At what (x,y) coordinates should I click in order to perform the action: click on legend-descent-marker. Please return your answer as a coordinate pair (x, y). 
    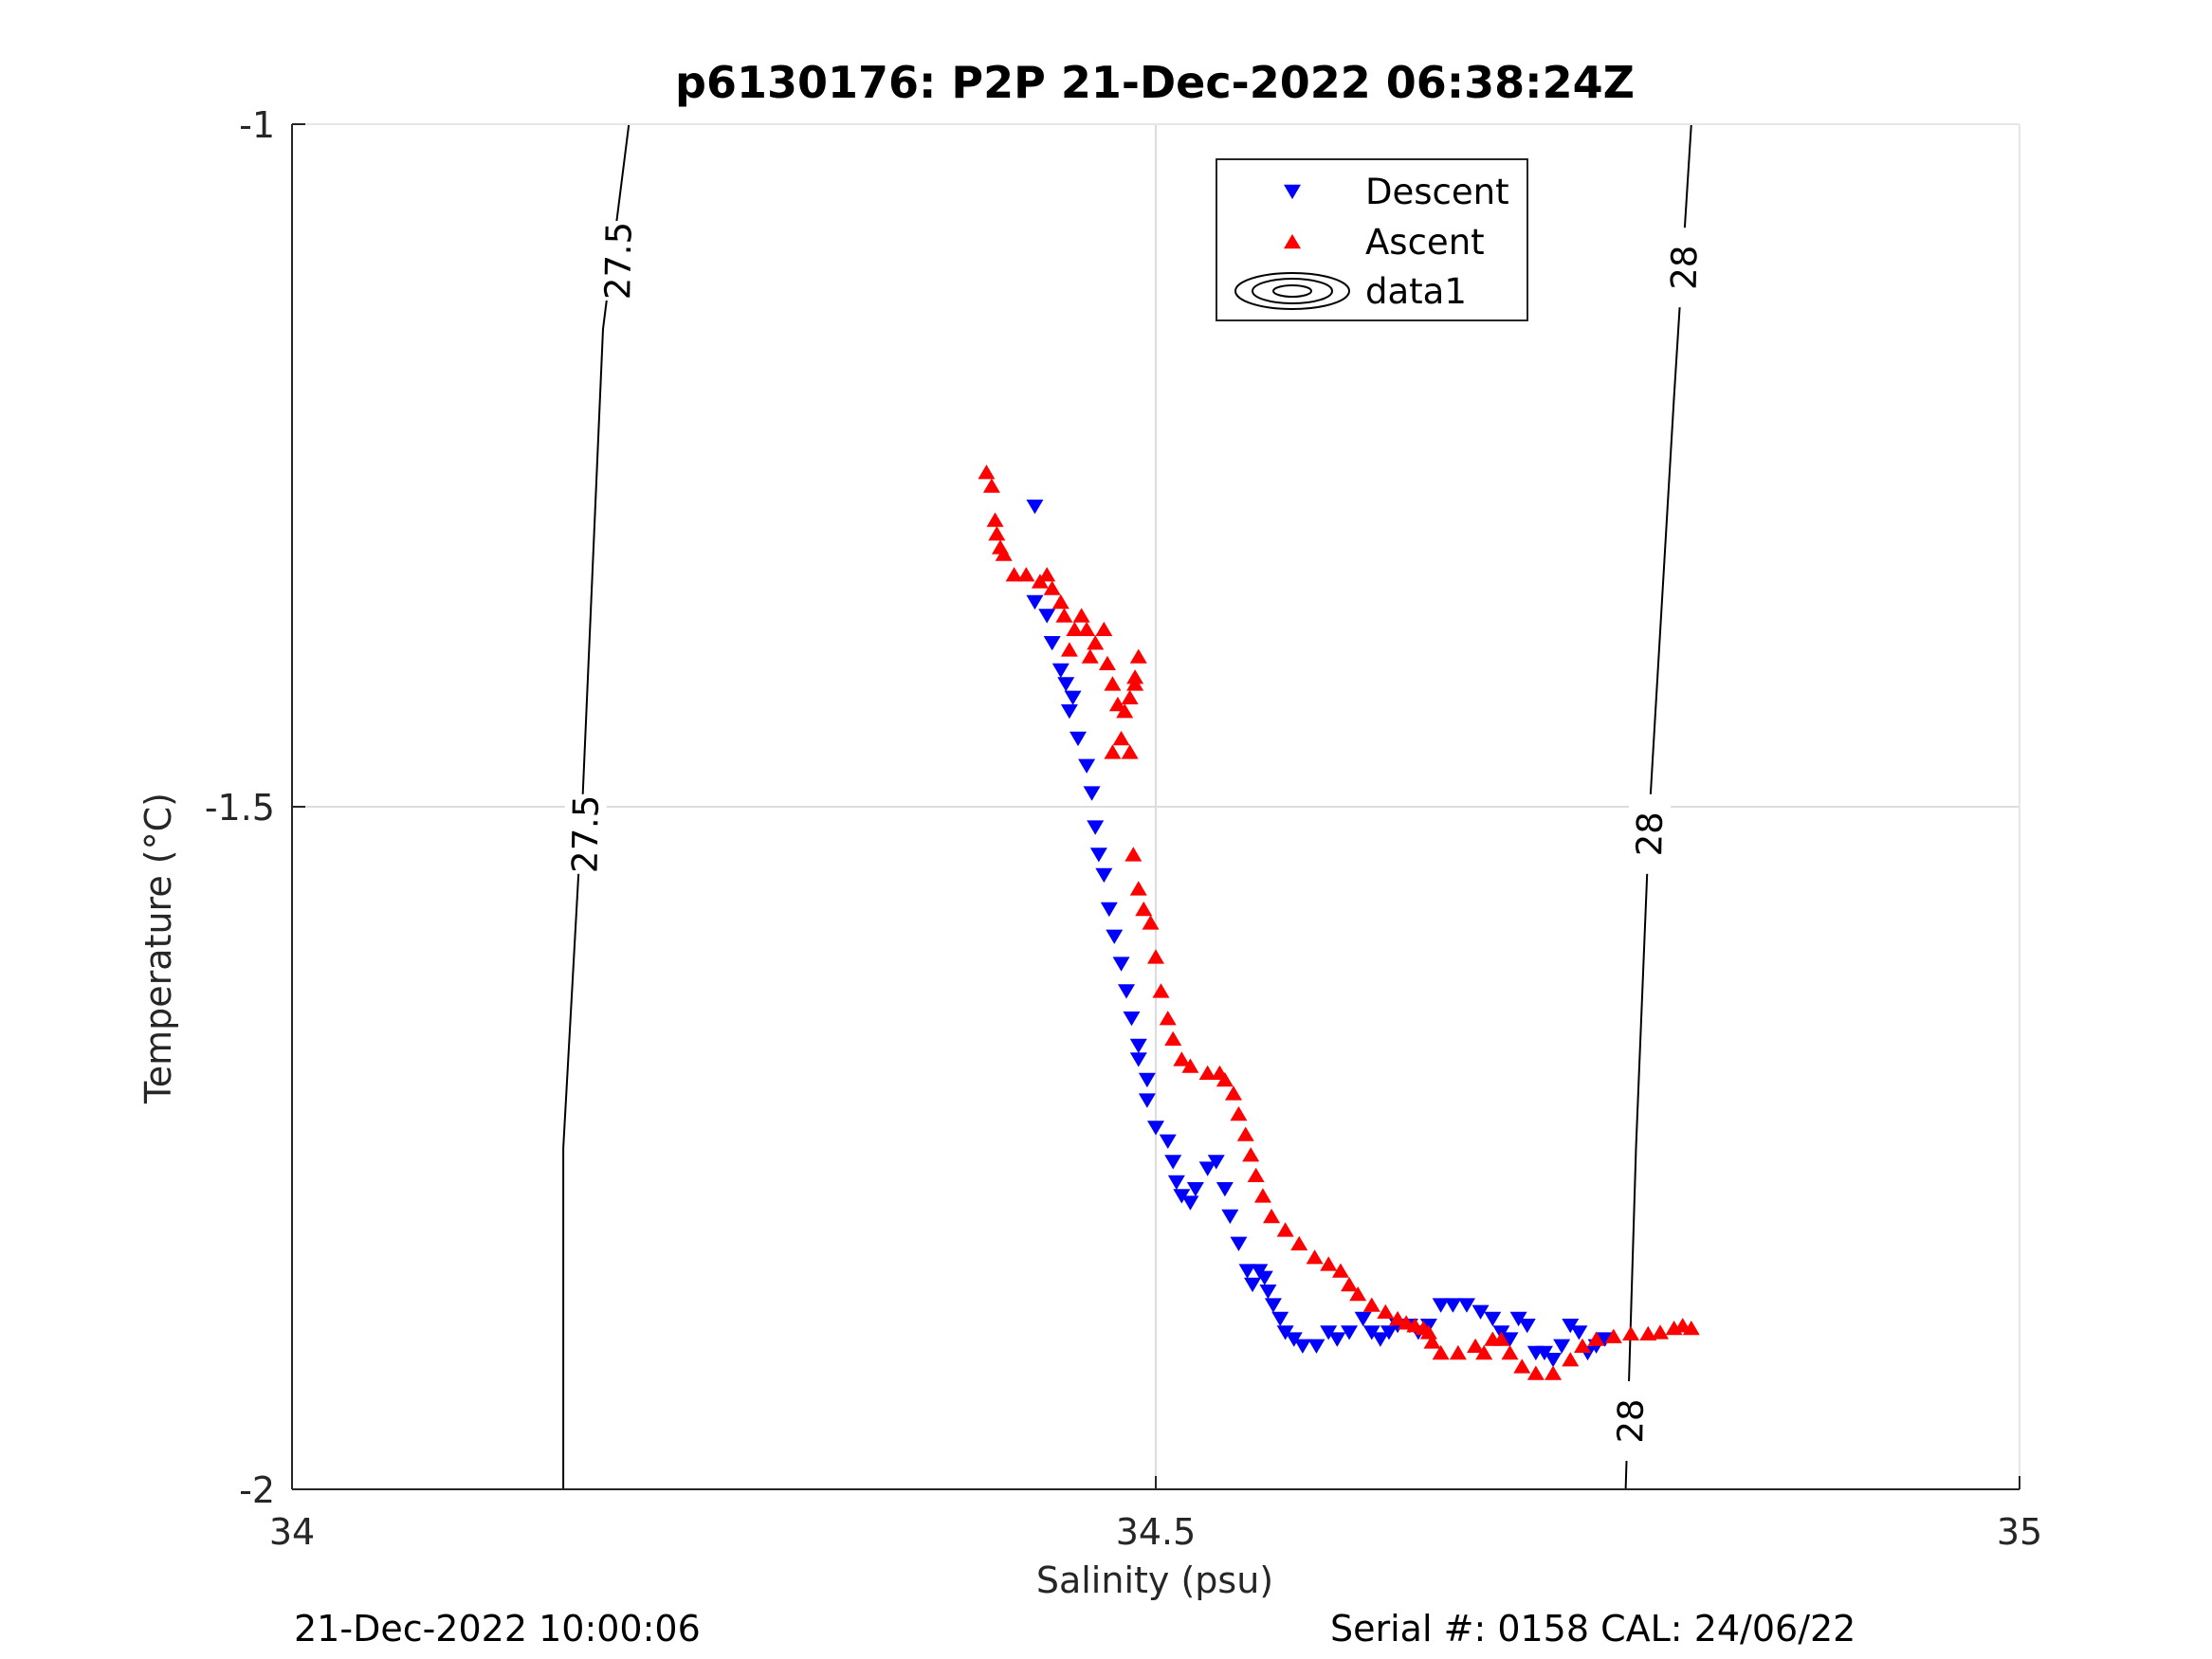
    Looking at the image, I should click on (1292, 192).